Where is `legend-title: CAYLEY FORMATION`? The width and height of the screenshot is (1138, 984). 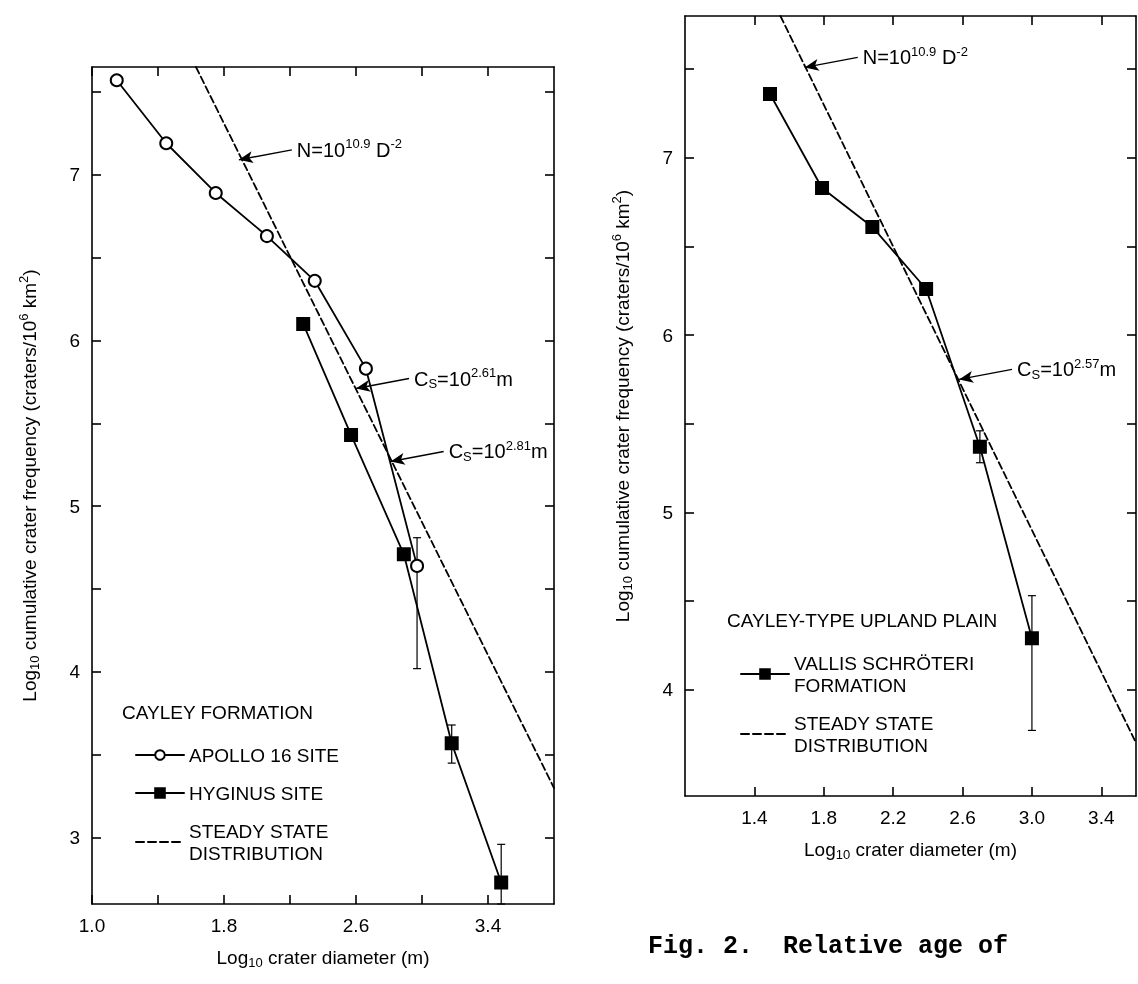 legend-title: CAYLEY FORMATION is located at coordinates (218, 712).